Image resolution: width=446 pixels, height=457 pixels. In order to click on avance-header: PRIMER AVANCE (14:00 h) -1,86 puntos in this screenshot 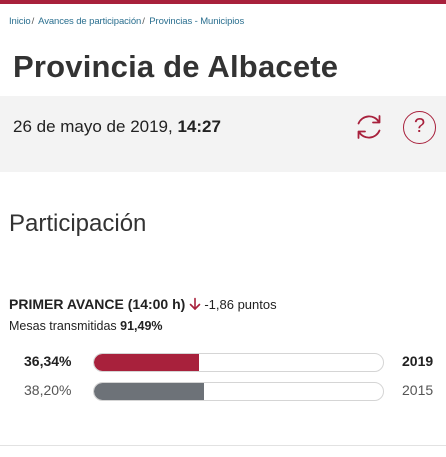, I will do `click(143, 304)`.